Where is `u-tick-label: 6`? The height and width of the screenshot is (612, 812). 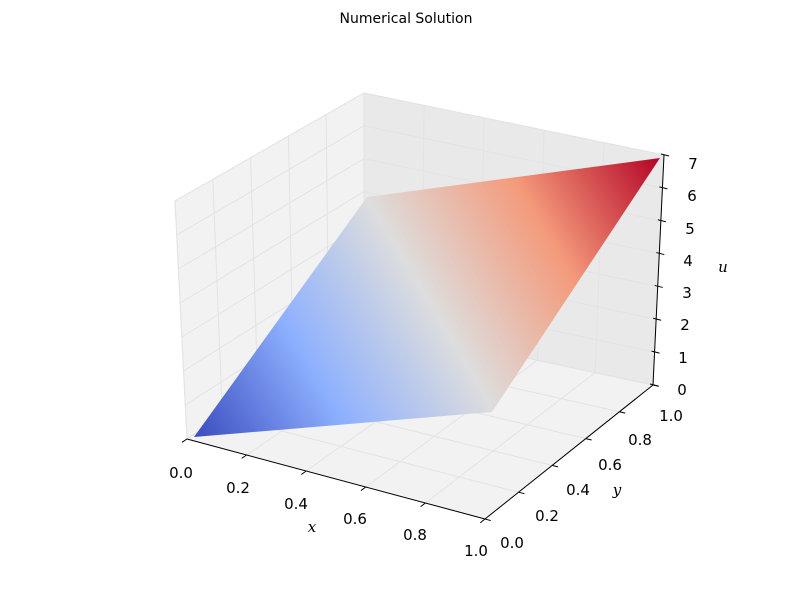 u-tick-label: 6 is located at coordinates (692, 196).